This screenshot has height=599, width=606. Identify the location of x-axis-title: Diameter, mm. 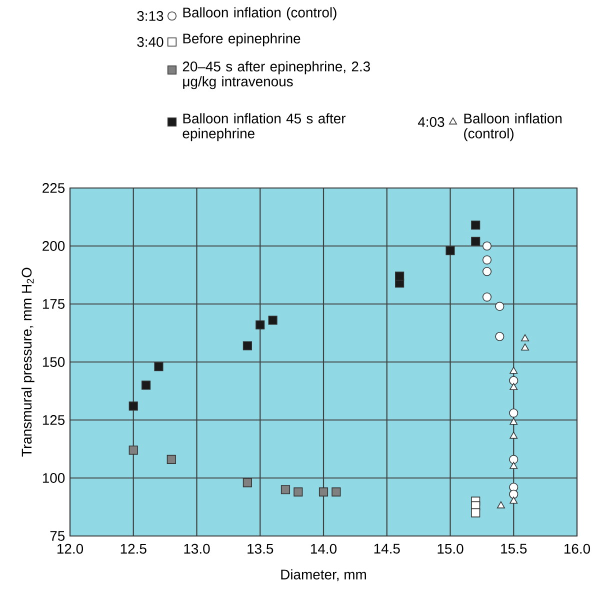
(323, 575).